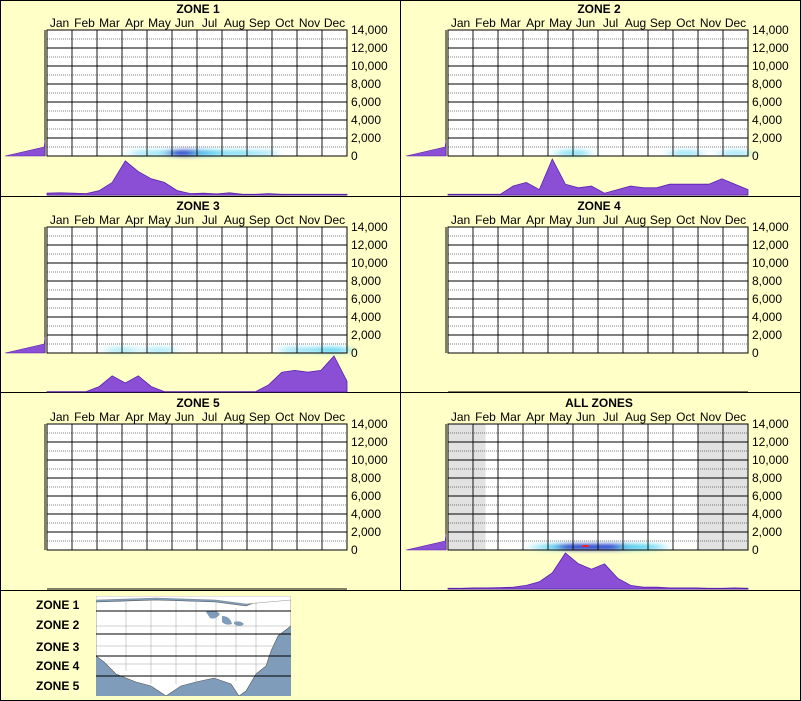  I want to click on zone-5-y-tick-label: 12,000, so click(369, 442).